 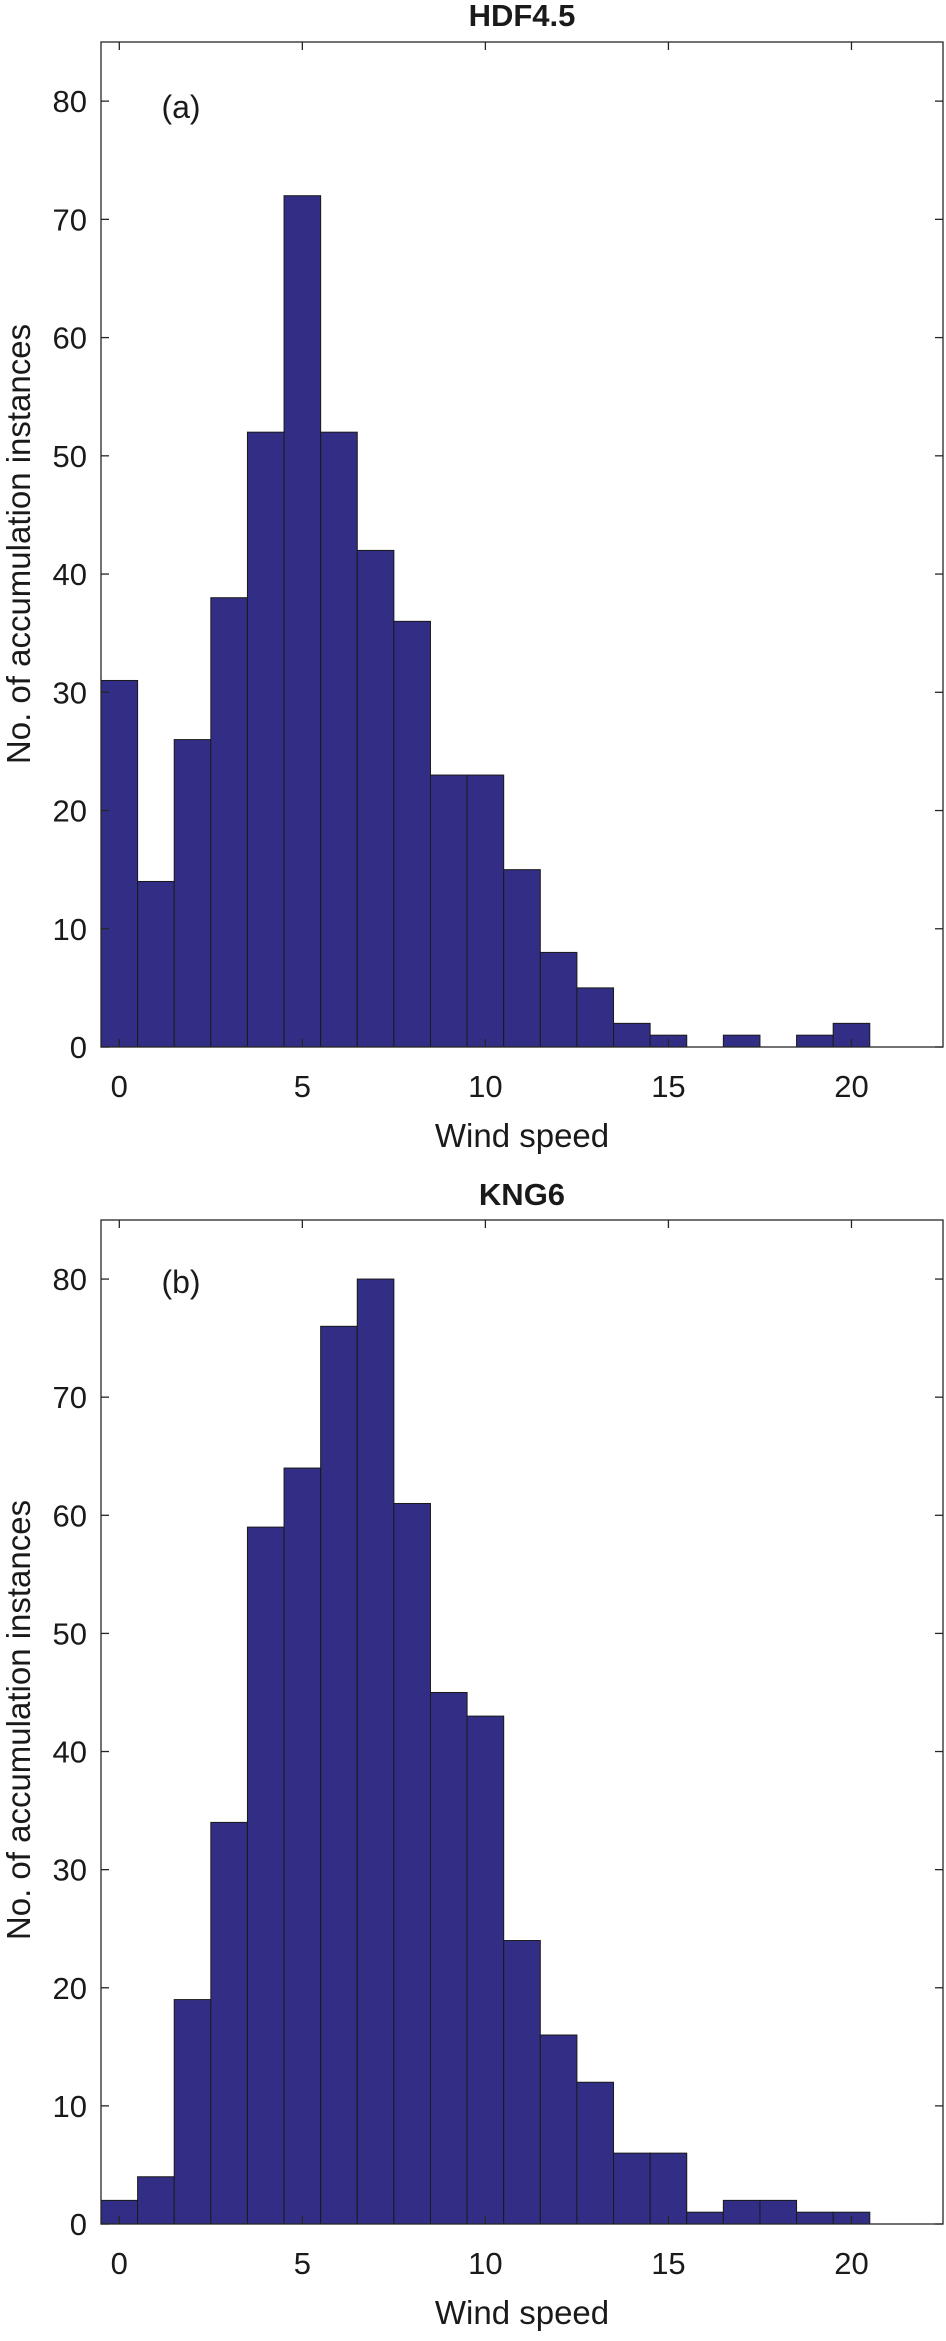 What do you see at coordinates (522, 16) in the screenshot?
I see `chart-title: HDF4.5` at bounding box center [522, 16].